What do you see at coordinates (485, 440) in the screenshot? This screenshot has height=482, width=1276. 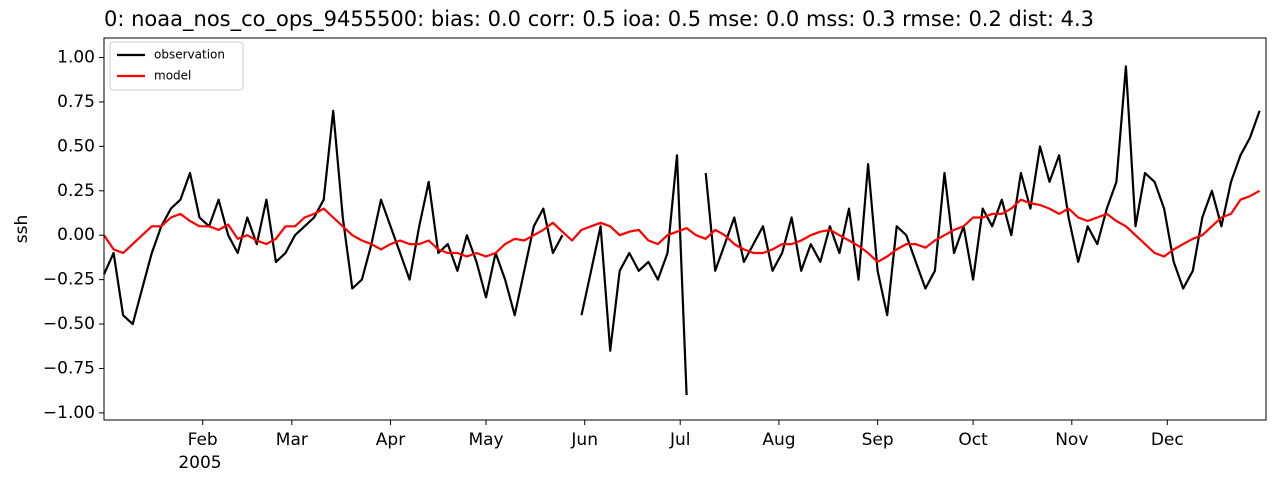 I see `x-tick-label: May` at bounding box center [485, 440].